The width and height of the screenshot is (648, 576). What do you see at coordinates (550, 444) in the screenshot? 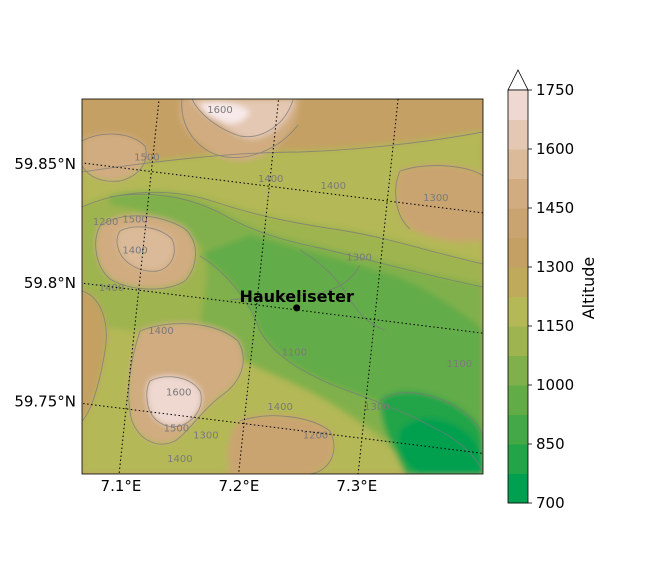
I see `colorbar-tick-label: 850` at bounding box center [550, 444].